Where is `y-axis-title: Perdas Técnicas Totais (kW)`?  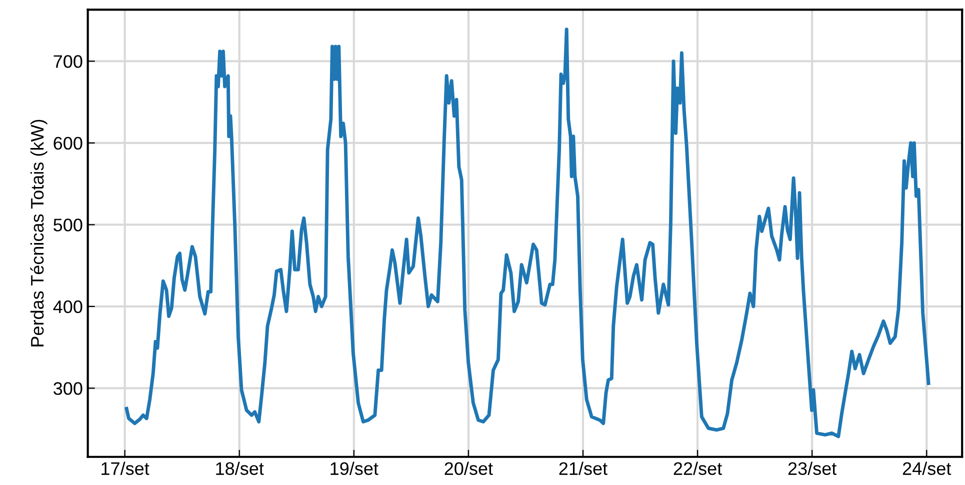 y-axis-title: Perdas Técnicas Totais (kW) is located at coordinates (39, 233).